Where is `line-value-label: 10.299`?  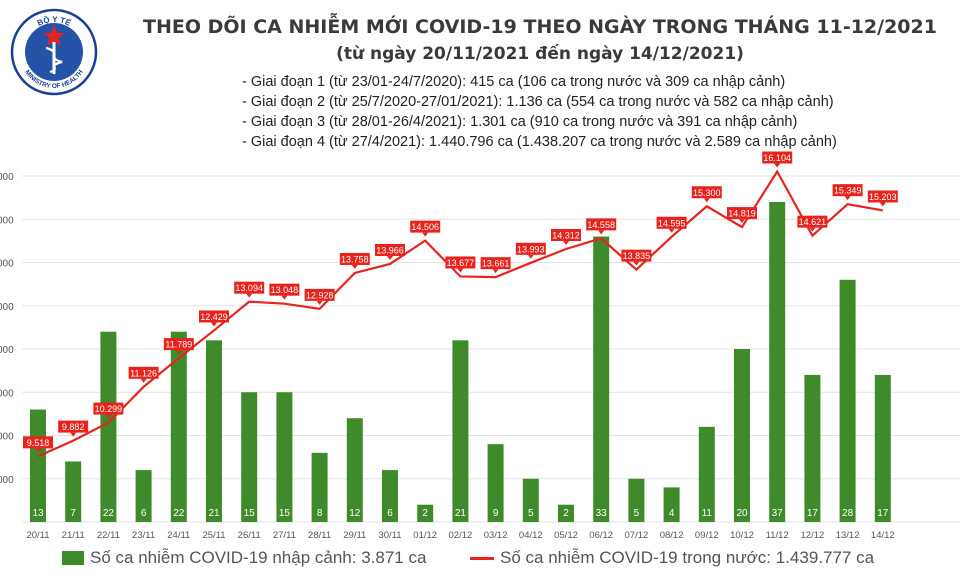
line-value-label: 10.299 is located at coordinates (109, 409).